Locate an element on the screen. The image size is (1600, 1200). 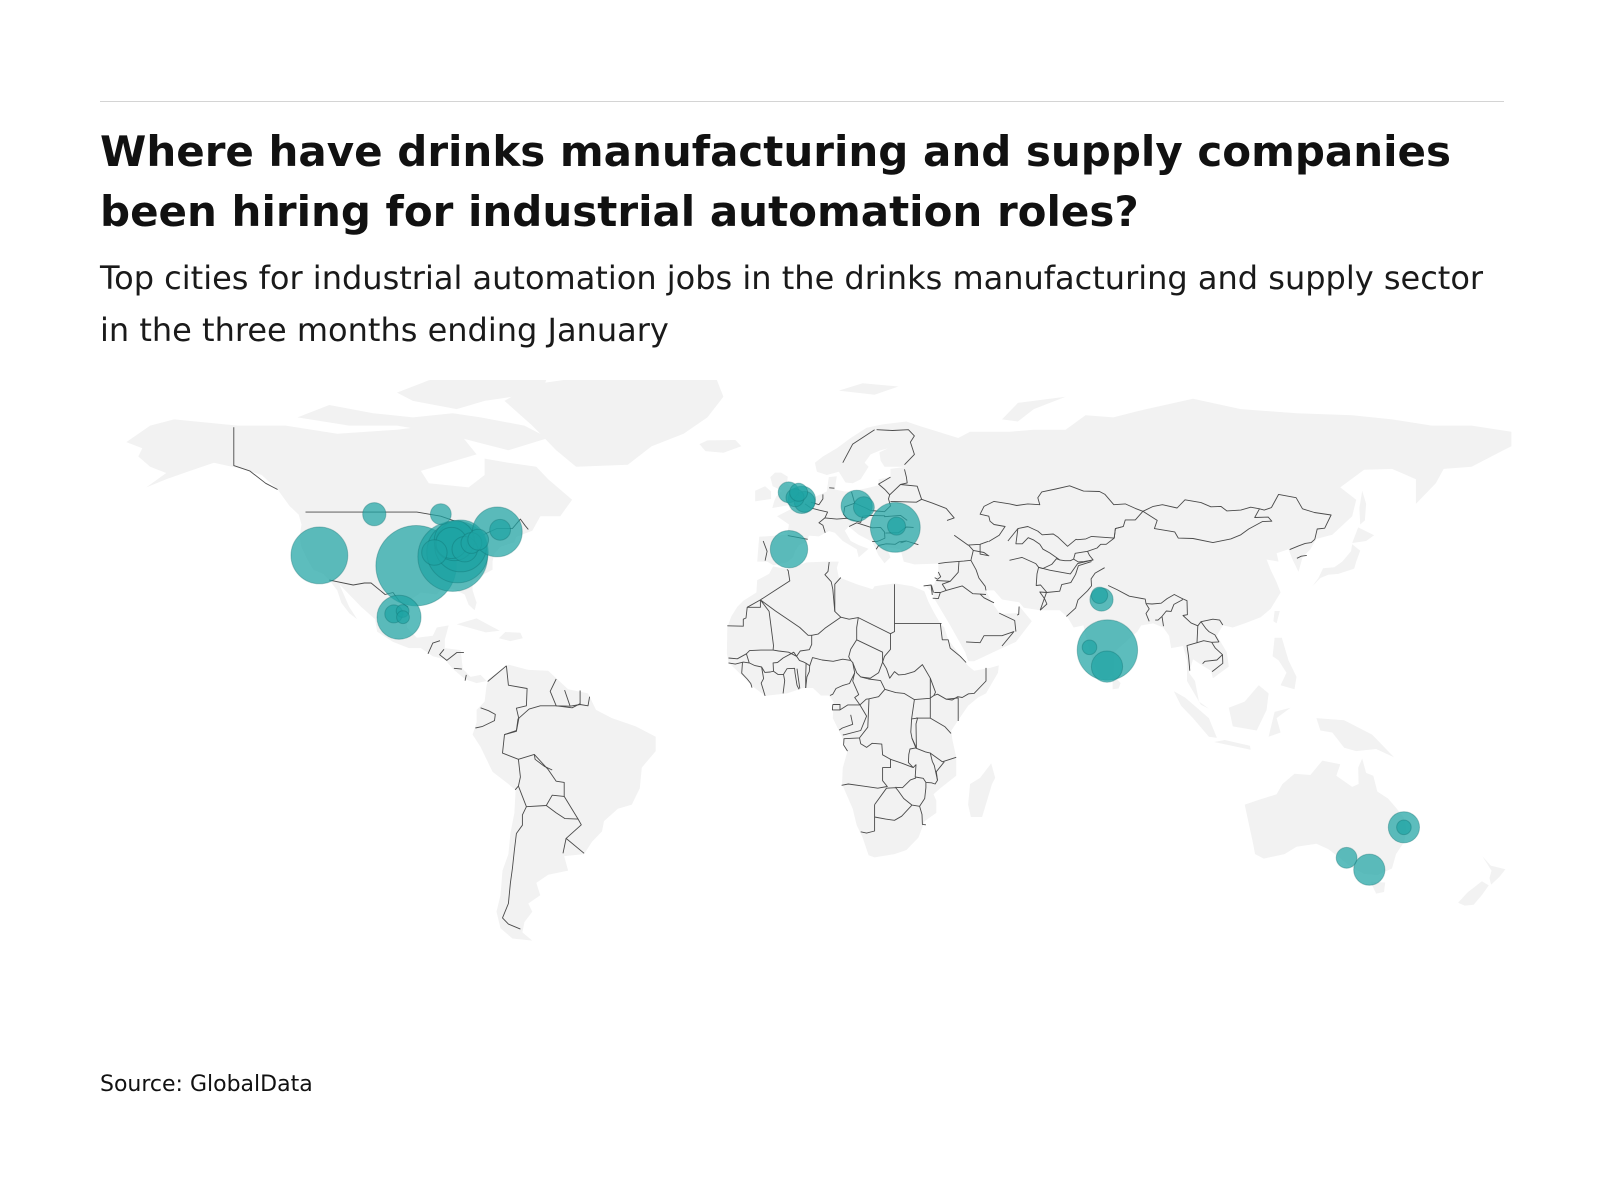
land-borneo is located at coordinates (1248, 708).